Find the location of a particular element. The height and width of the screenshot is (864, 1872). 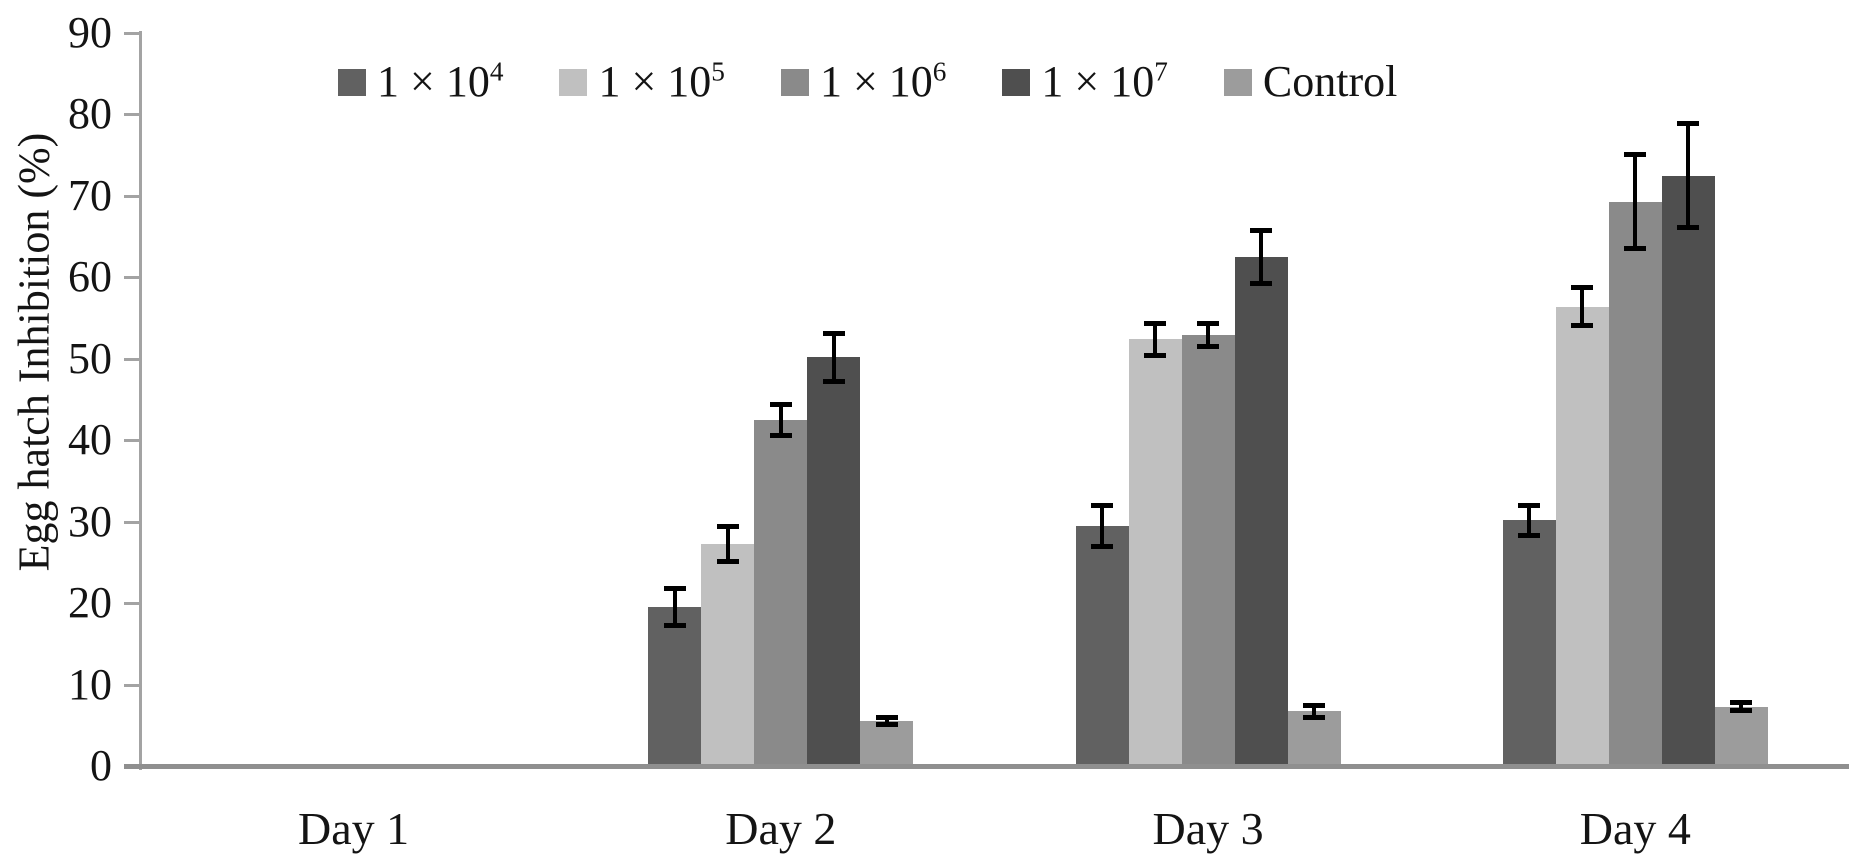

legend: 1 × 104 1 × 105 1 × 106 1 × 107 Control is located at coordinates (867, 82).